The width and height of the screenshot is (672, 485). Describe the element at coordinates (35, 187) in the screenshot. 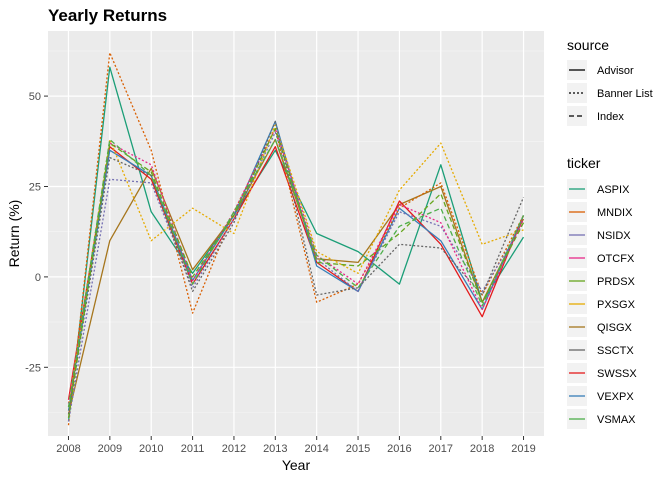

I see `y-tick-label: 25` at that location.